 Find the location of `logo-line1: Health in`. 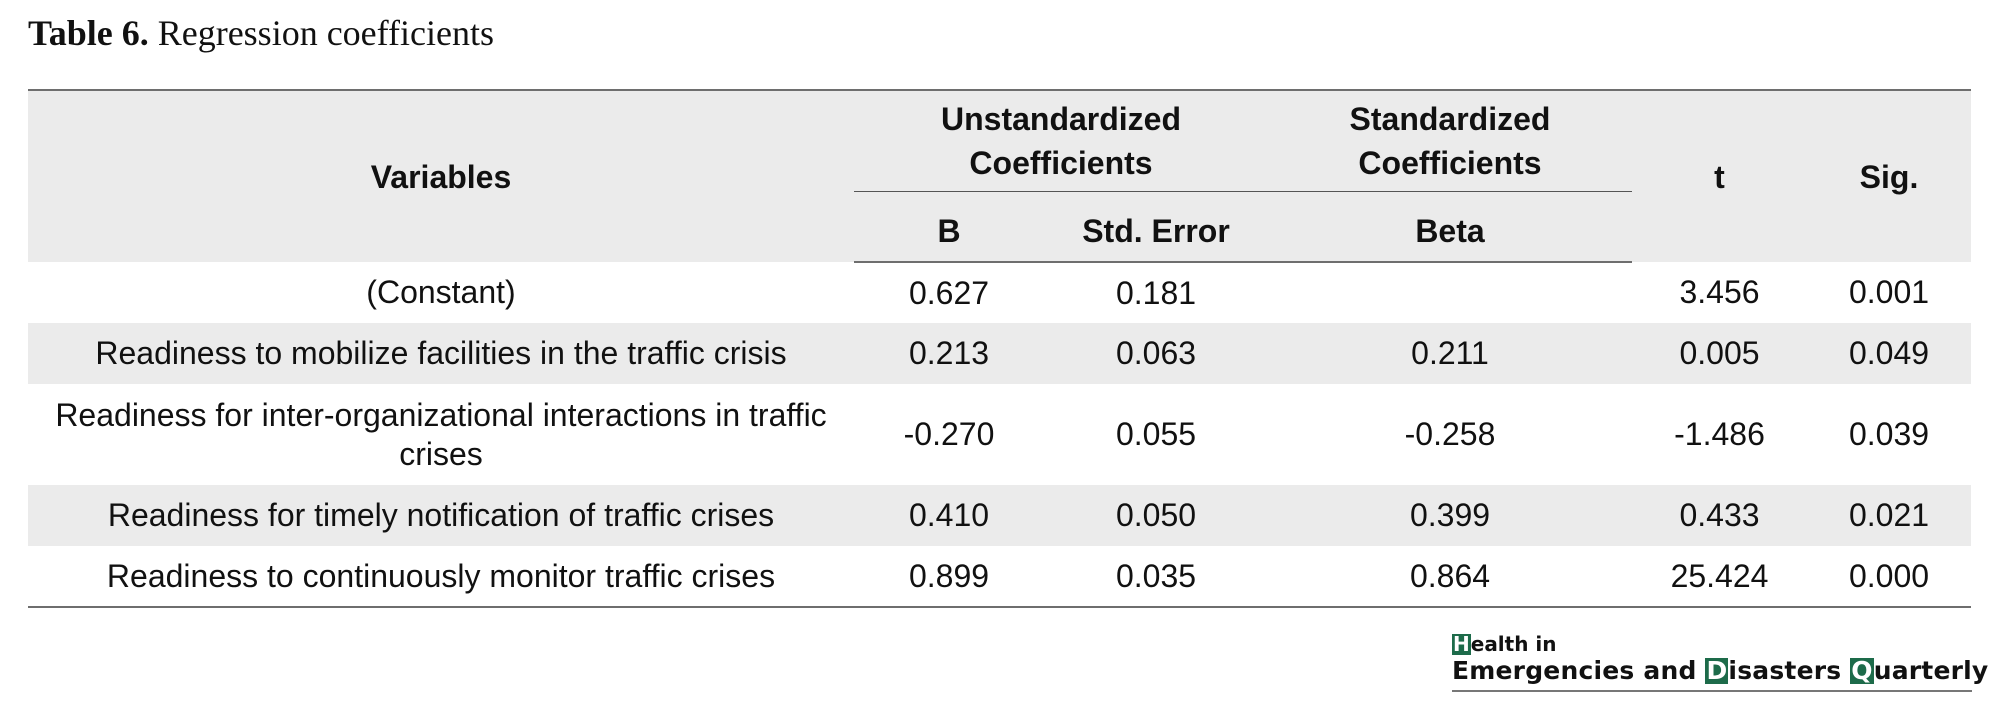

logo-line1: Health in is located at coordinates (1504, 644).